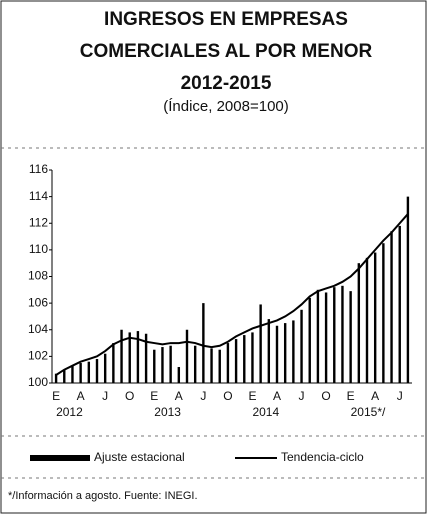  What do you see at coordinates (226, 51) in the screenshot?
I see `title-line: COMERCIALES AL POR MENOR` at bounding box center [226, 51].